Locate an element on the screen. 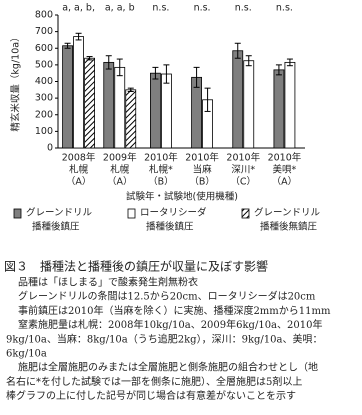 The image size is (362, 415). legend-label: 播種後無鎮圧 is located at coordinates (289, 227).